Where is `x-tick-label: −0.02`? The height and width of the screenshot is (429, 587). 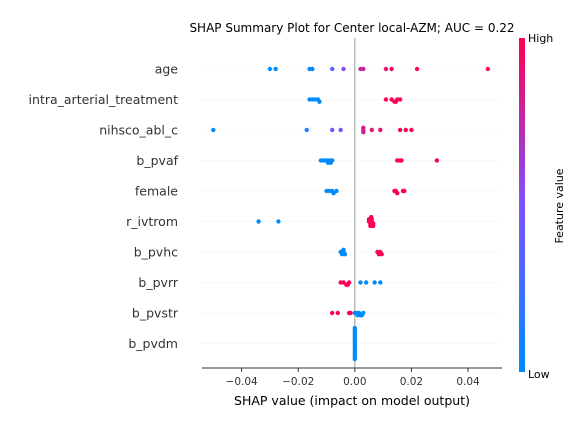 x-tick-label: −0.02 is located at coordinates (298, 382).